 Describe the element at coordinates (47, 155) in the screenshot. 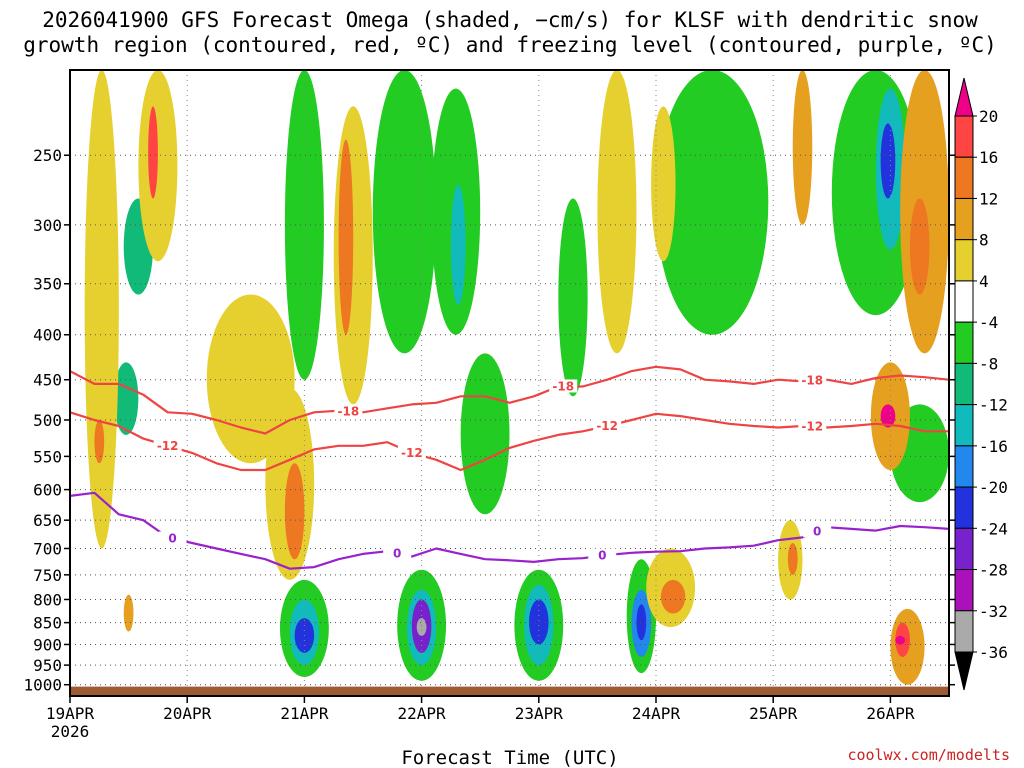

I see `y-tick-label-250: 250` at that location.